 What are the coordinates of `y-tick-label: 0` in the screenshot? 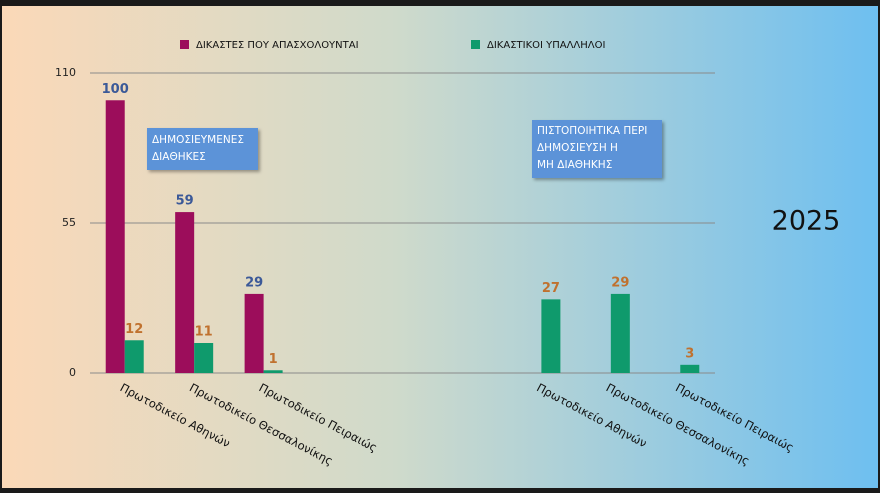 It's located at (72, 372).